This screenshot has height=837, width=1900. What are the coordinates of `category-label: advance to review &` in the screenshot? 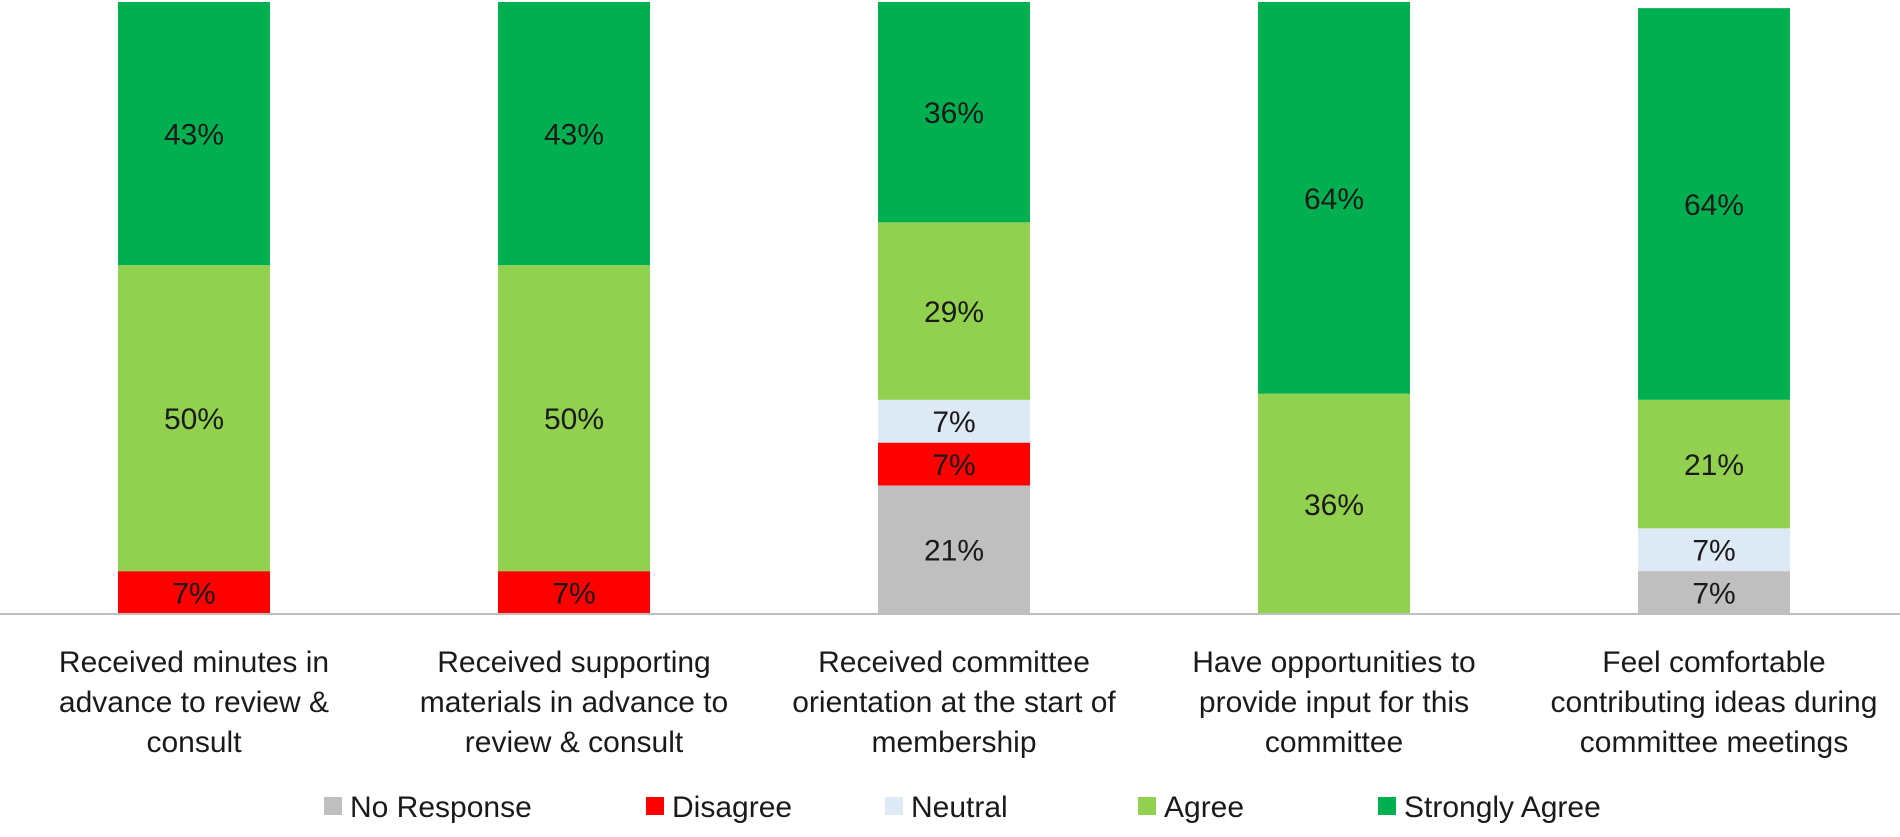 It's located at (194, 702).